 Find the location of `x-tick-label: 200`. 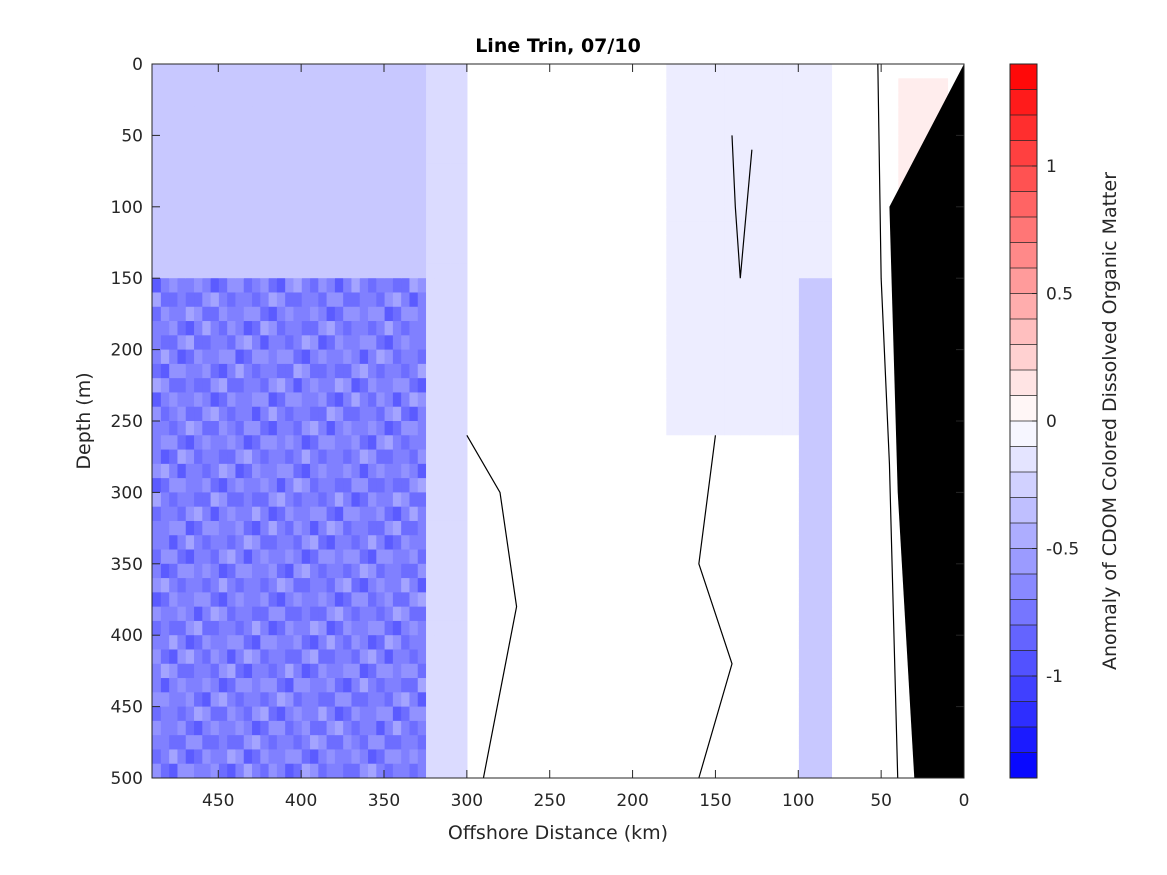

x-tick-label: 200 is located at coordinates (632, 801).